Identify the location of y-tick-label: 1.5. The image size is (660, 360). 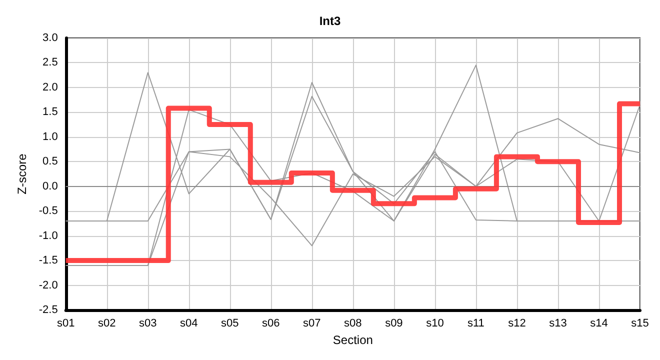
(50, 112).